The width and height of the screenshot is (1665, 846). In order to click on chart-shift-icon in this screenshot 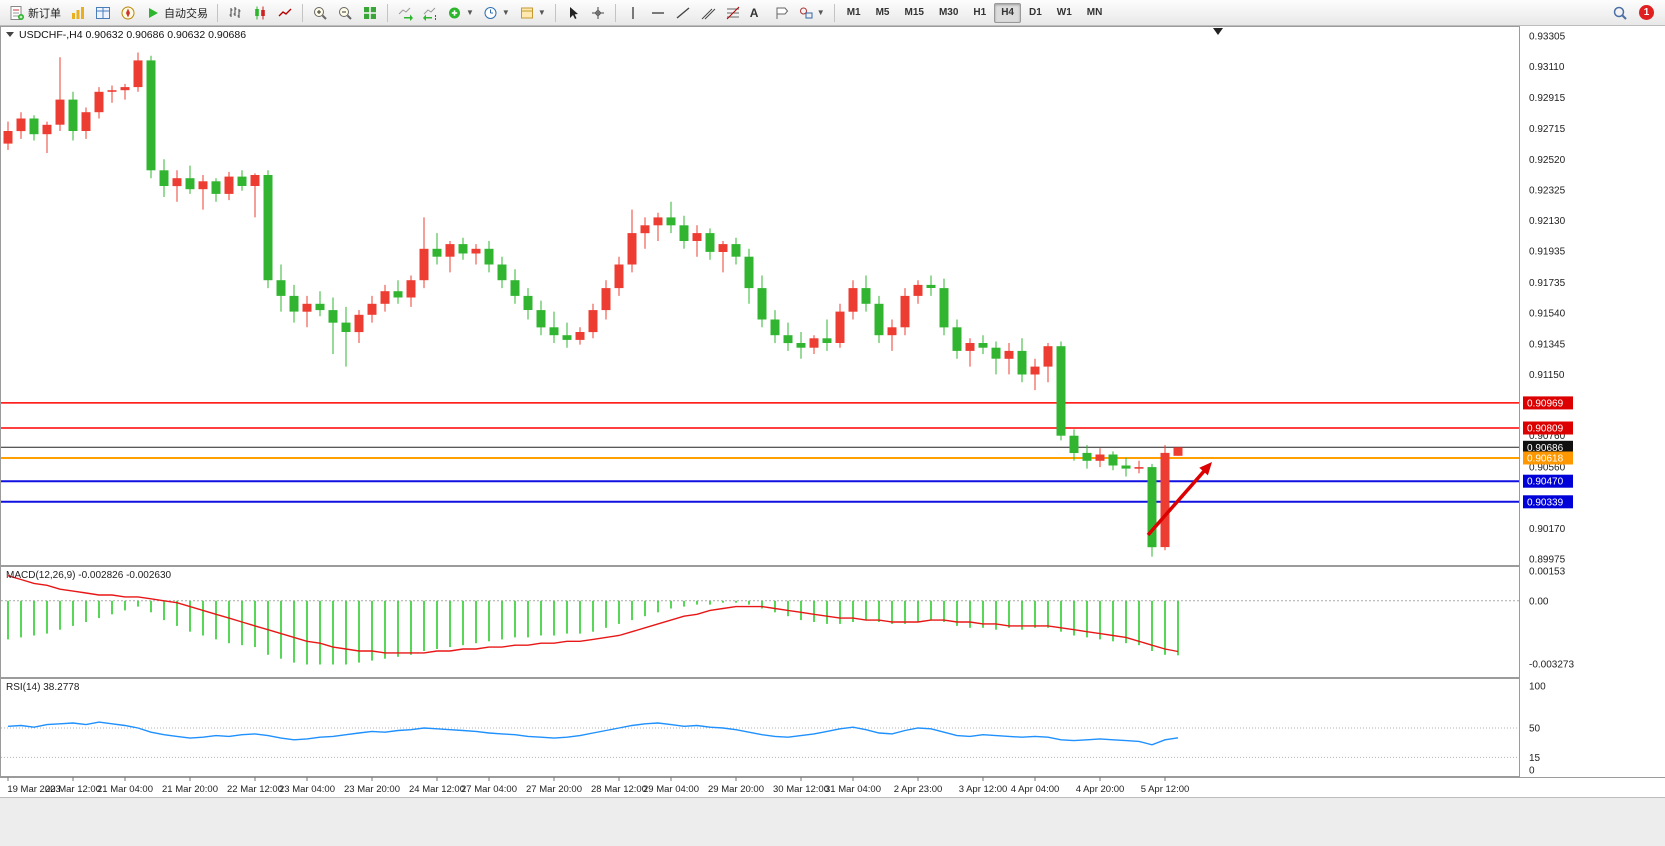, I will do `click(429, 14)`.